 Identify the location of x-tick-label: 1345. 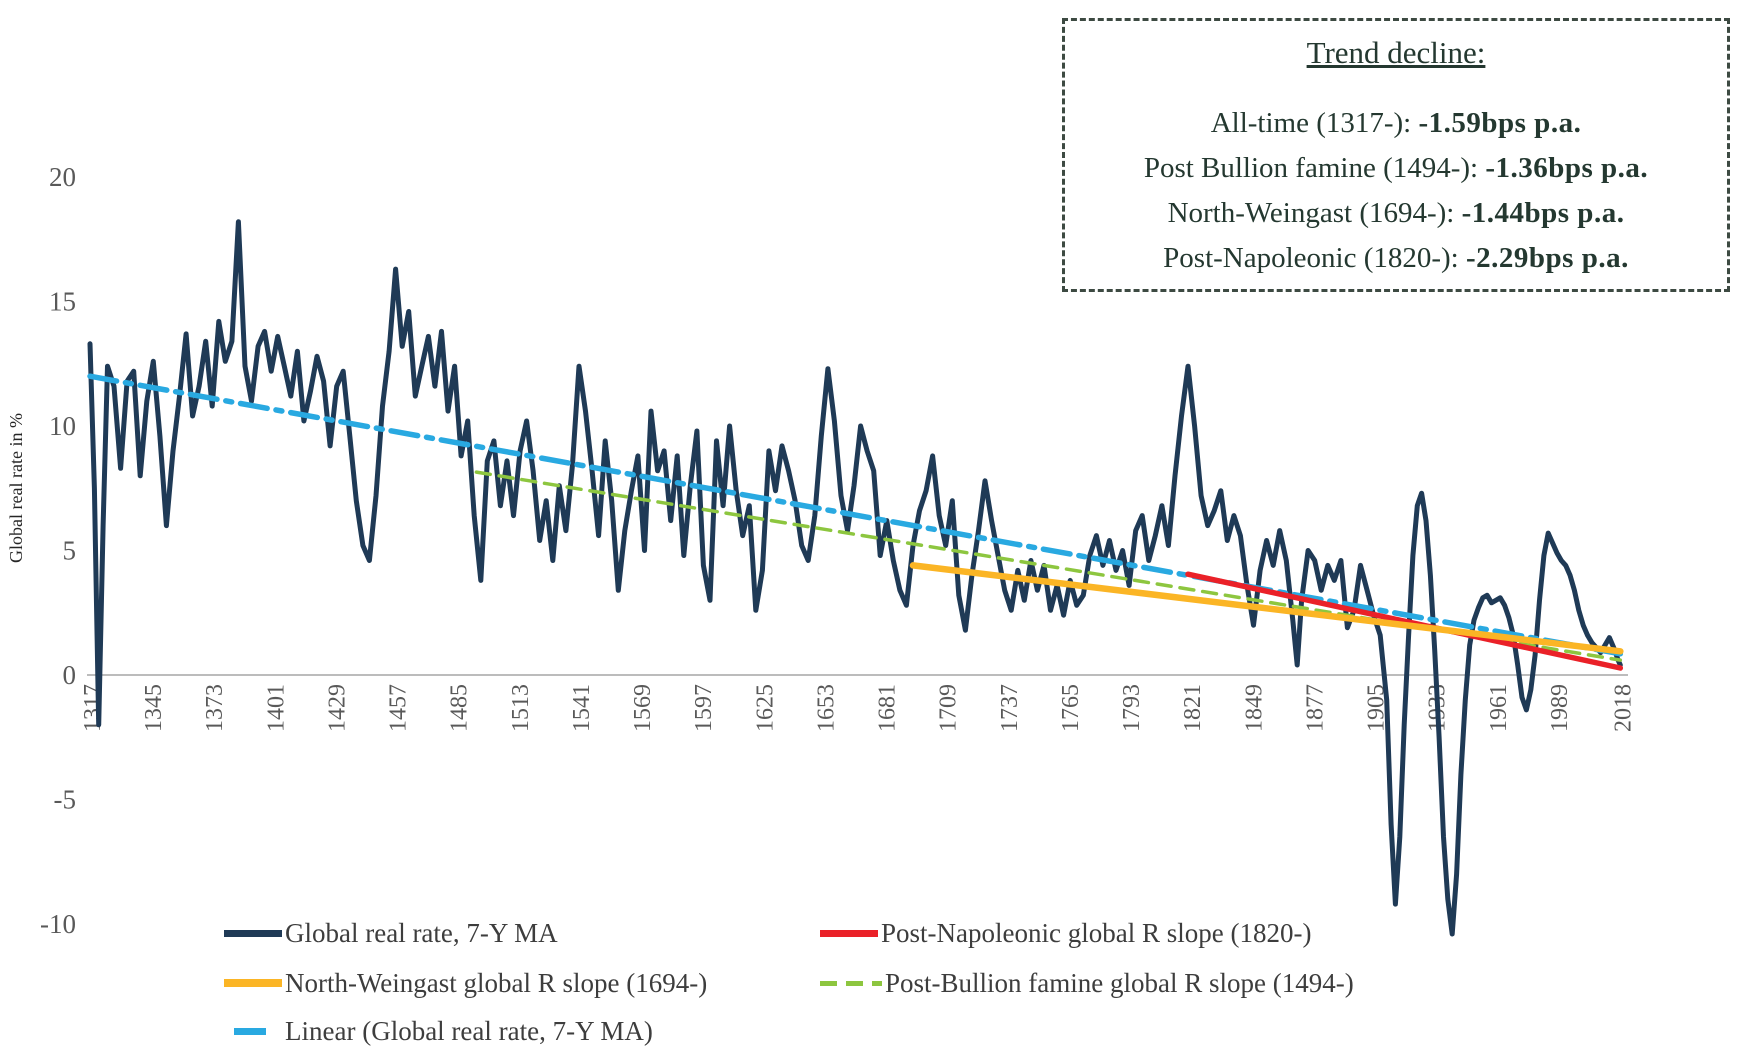
(154, 708).